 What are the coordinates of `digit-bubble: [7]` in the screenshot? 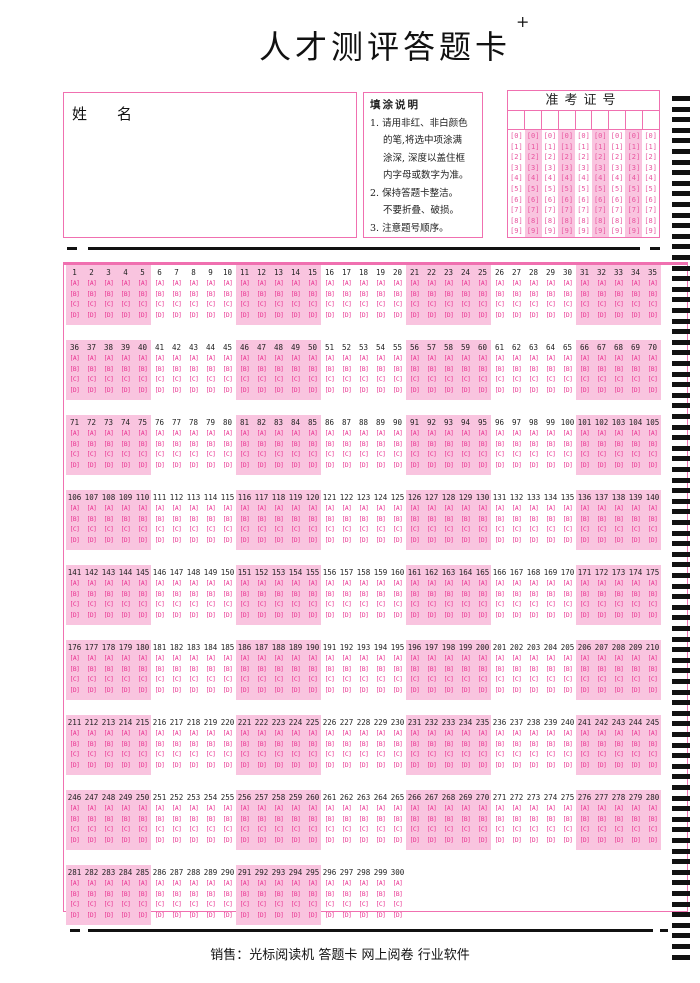 It's located at (567, 210).